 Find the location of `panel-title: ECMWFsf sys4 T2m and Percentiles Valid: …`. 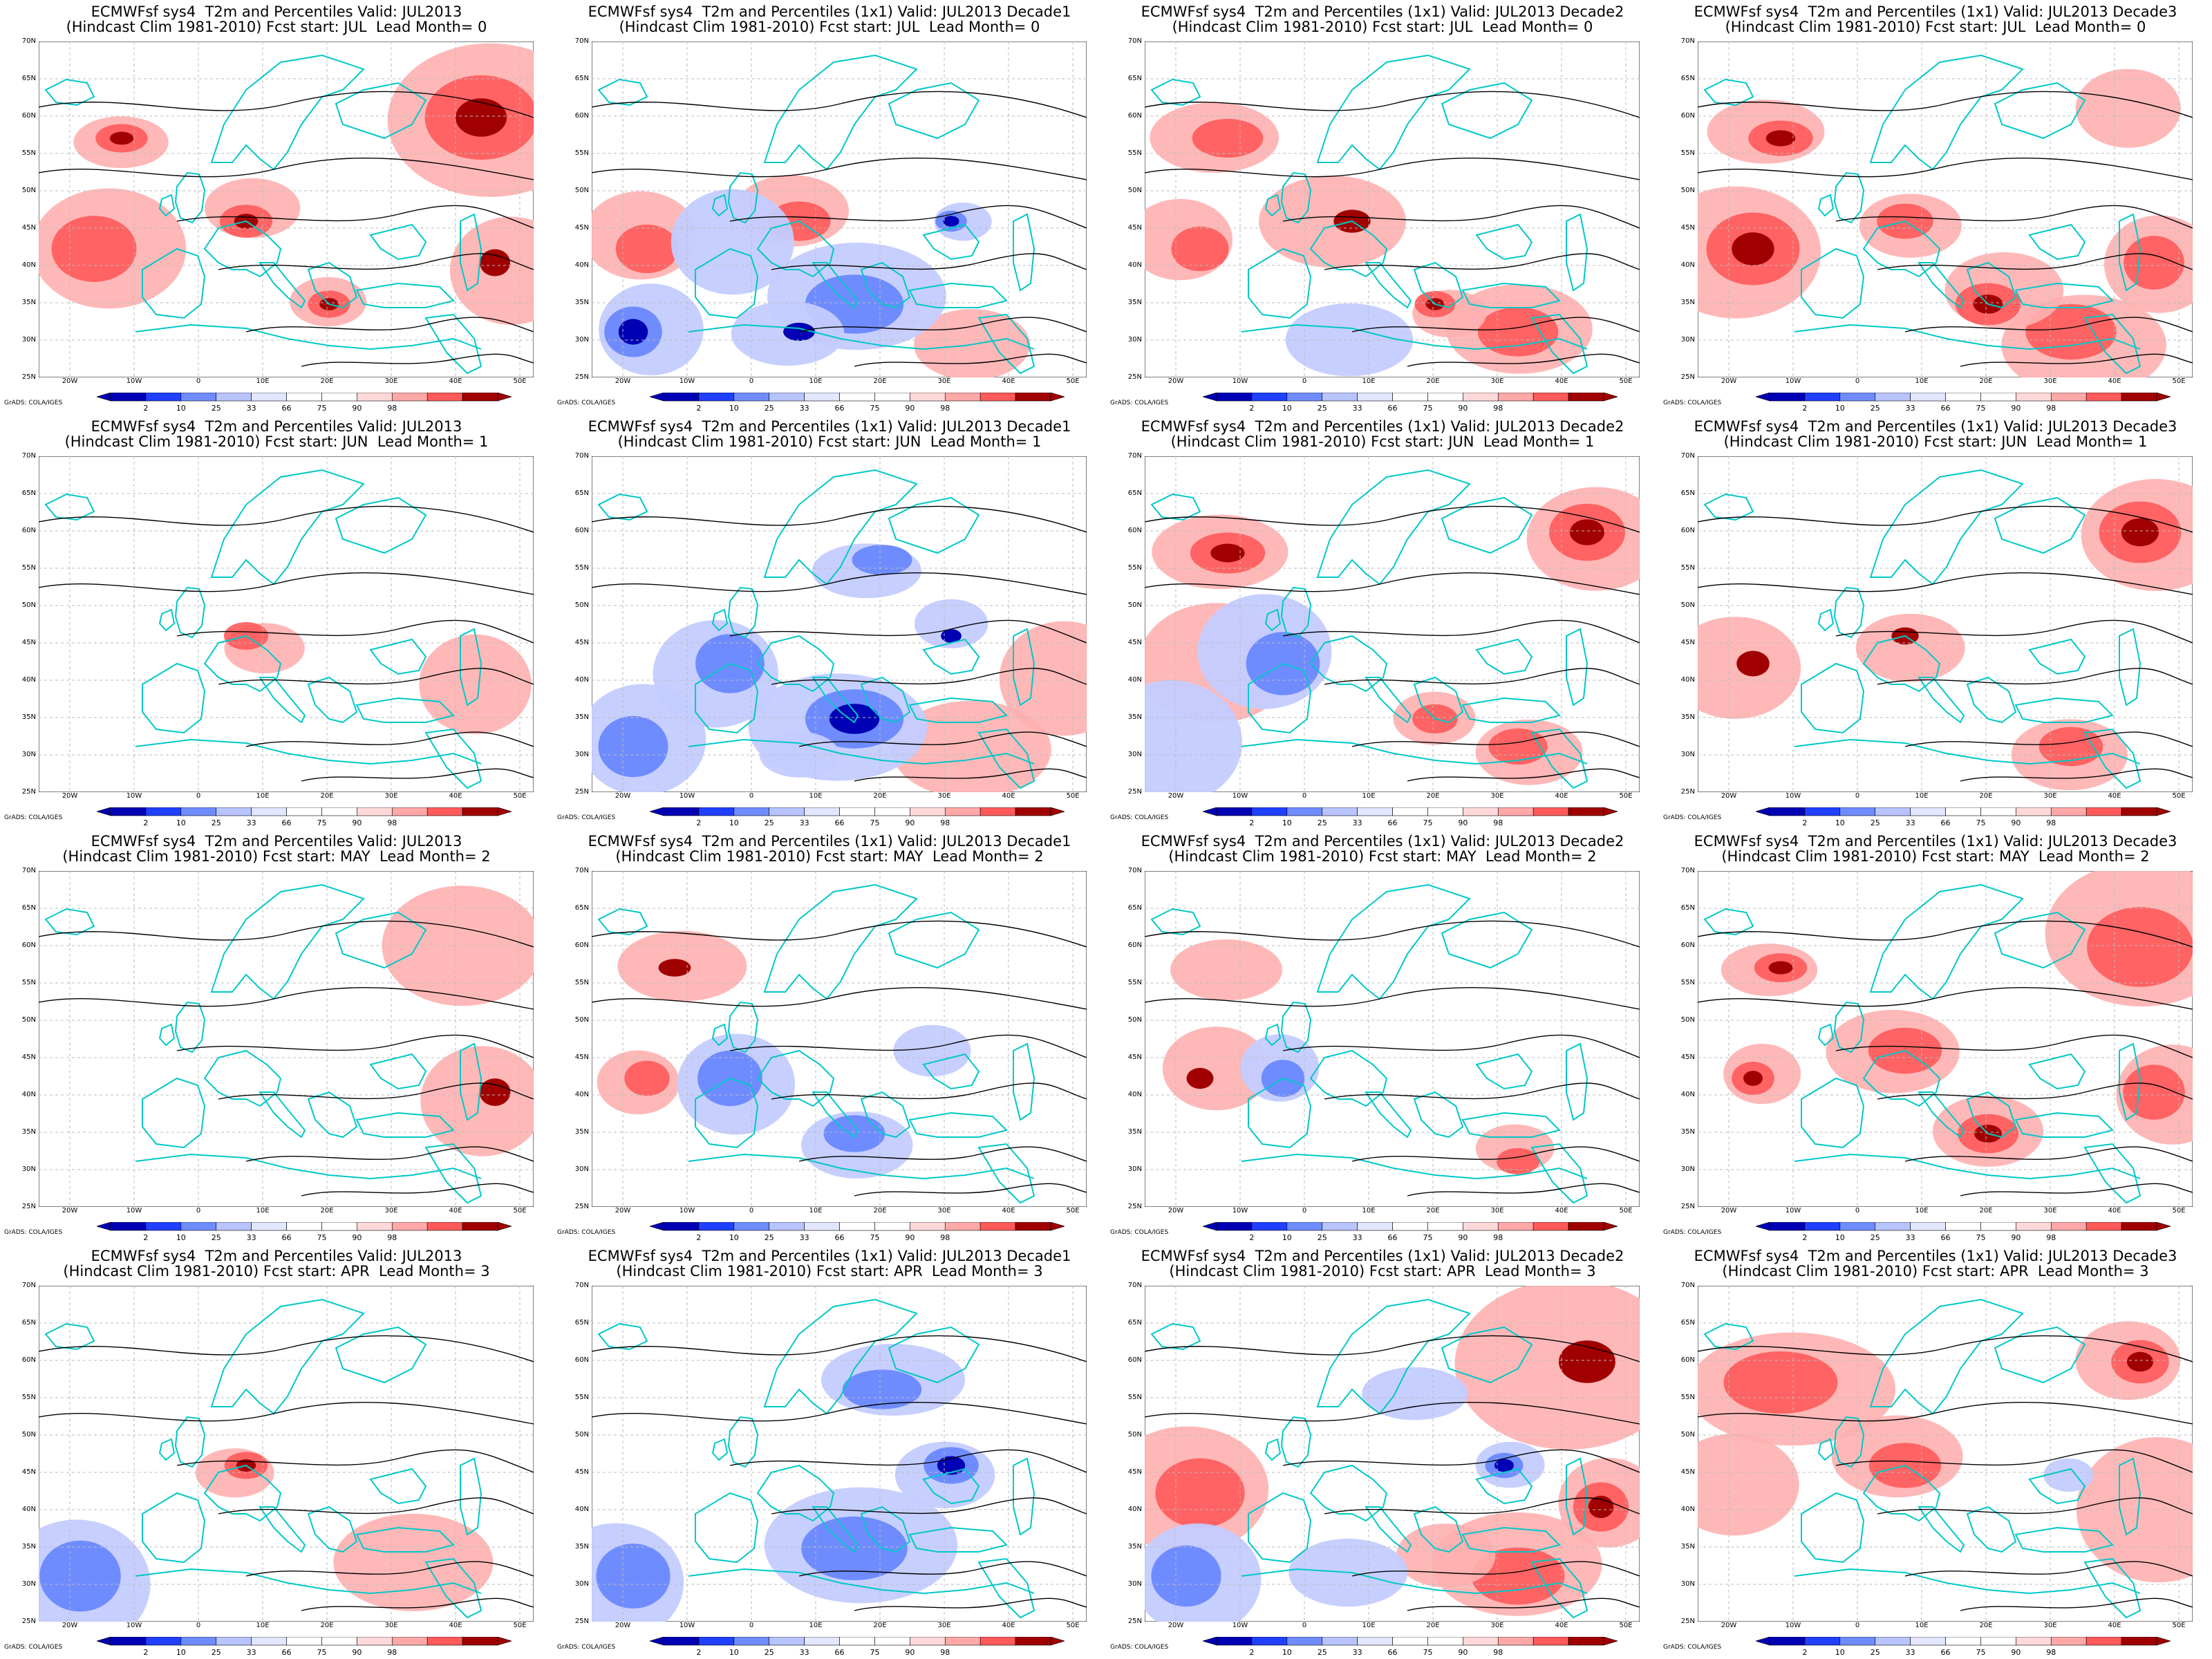

panel-title: ECMWFsf sys4 T2m and Percentiles Valid: … is located at coordinates (276, 842).